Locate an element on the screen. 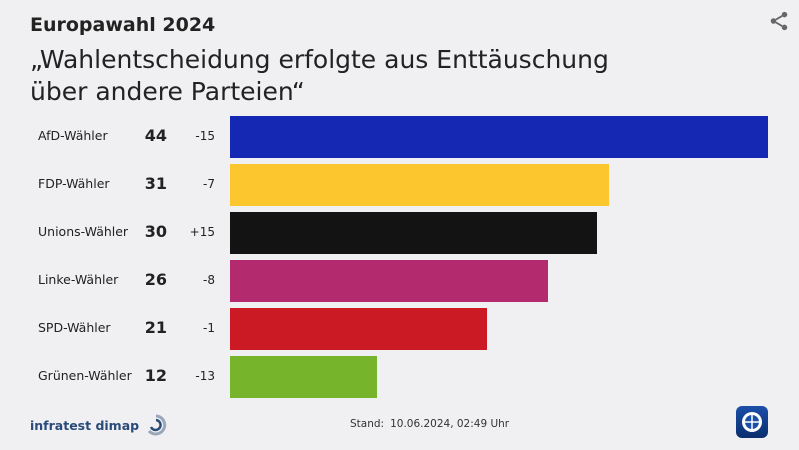 This screenshot has height=450, width=799. infratest-dimap-logo: infratest dimap is located at coordinates (98, 425).